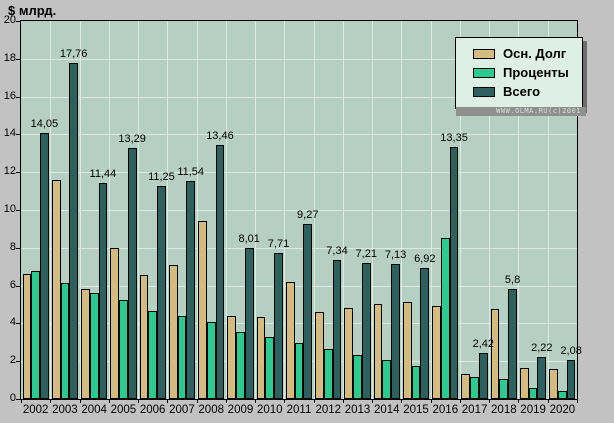  I want to click on legend-item-total: Всего, so click(525, 91).